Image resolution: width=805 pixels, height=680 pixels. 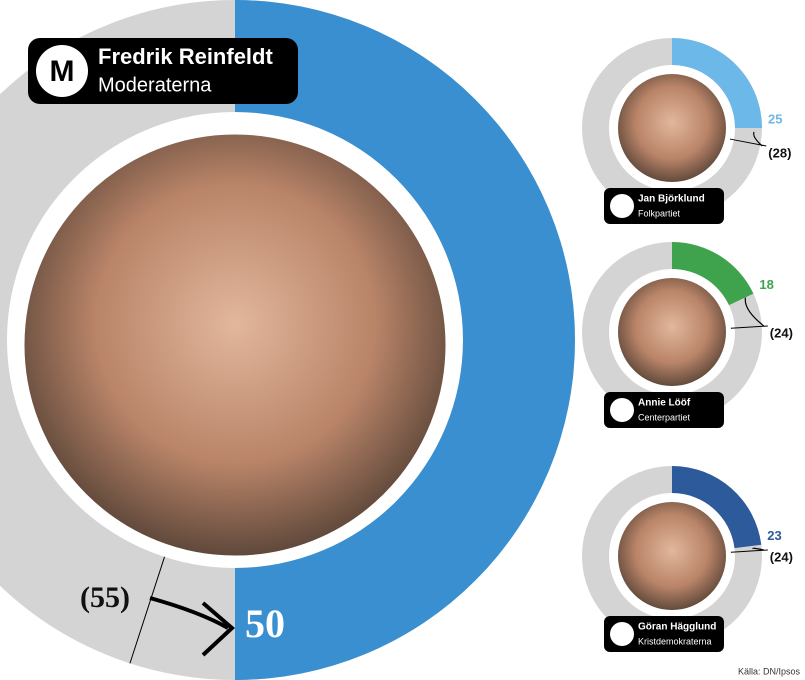 What do you see at coordinates (265, 623) in the screenshot?
I see `value-label: 50` at bounding box center [265, 623].